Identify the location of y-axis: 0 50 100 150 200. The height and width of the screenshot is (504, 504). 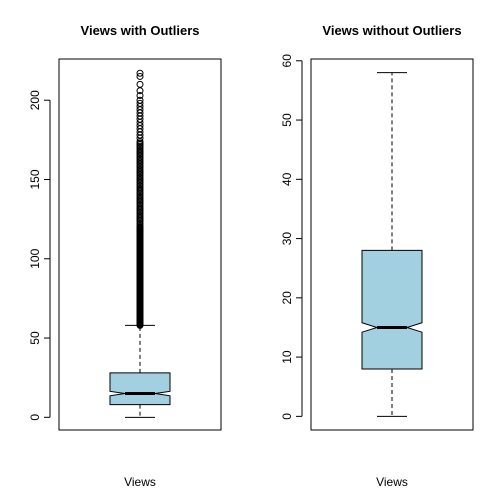
(39, 255).